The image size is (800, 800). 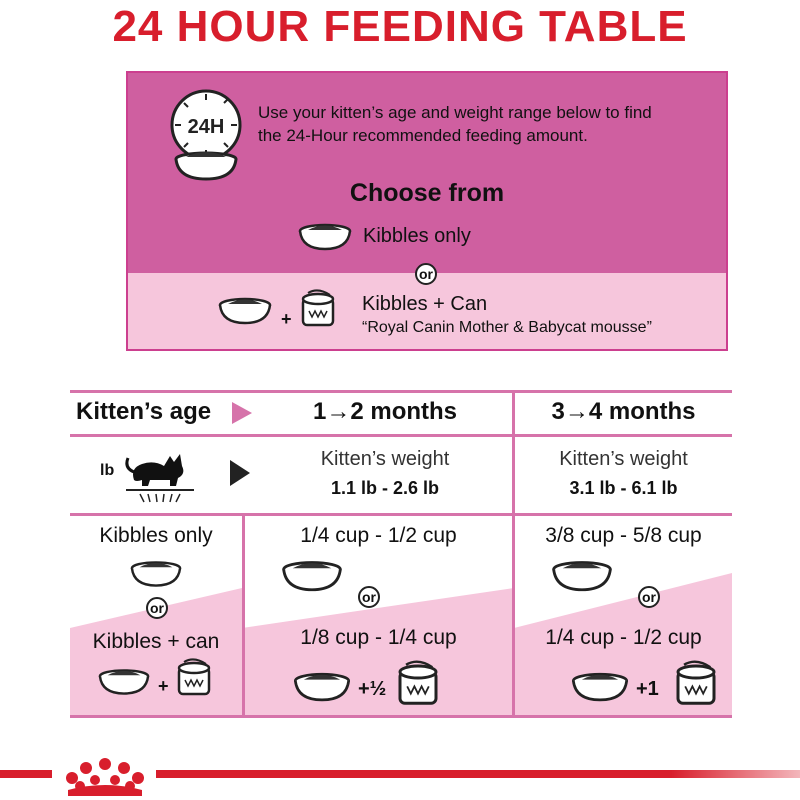 I want to click on weight-unit-label: lb, so click(x=107, y=470).